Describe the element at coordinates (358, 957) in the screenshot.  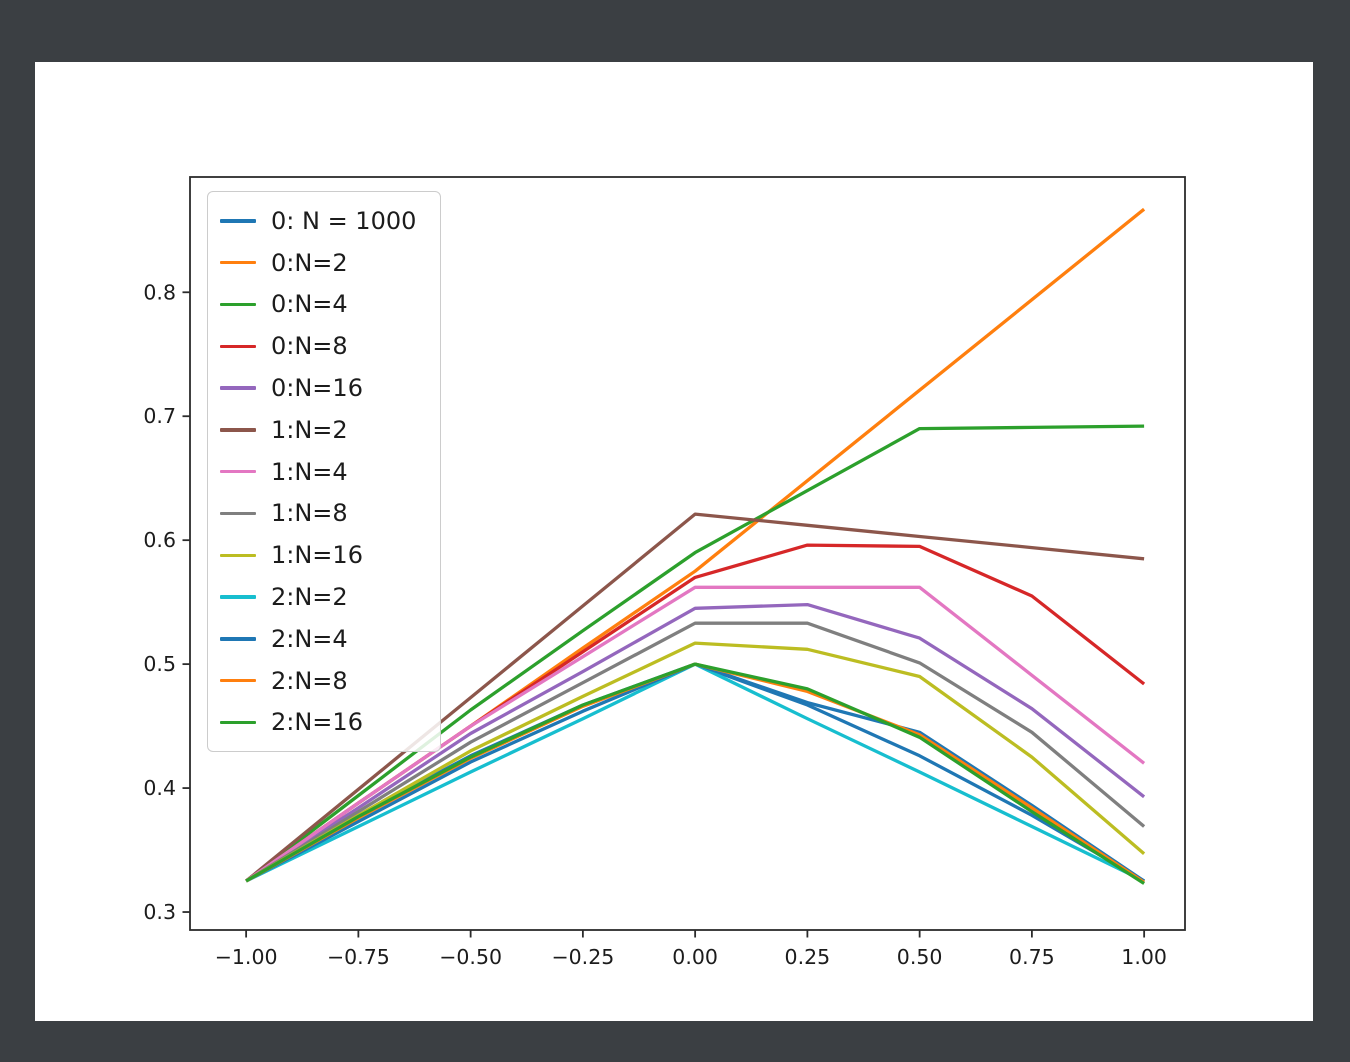
I see `x-tick-label: −0.75` at that location.